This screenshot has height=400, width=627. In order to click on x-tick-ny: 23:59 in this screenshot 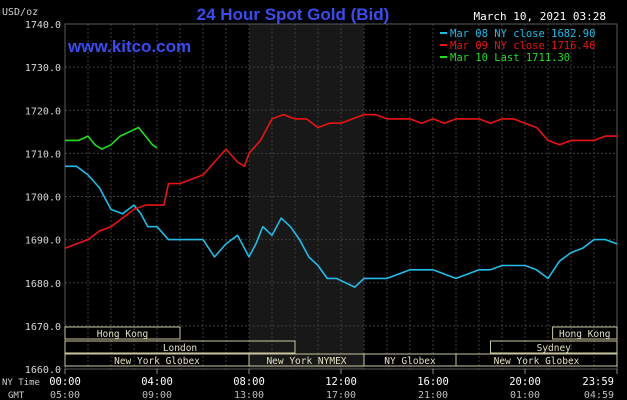, I will do `click(598, 382)`.